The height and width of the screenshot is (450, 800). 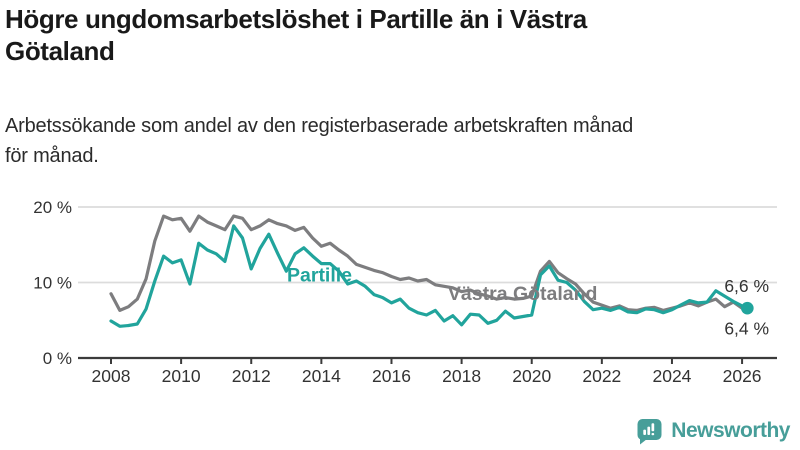 What do you see at coordinates (52, 207) in the screenshot?
I see `y-axis-tick-label: 20 %` at bounding box center [52, 207].